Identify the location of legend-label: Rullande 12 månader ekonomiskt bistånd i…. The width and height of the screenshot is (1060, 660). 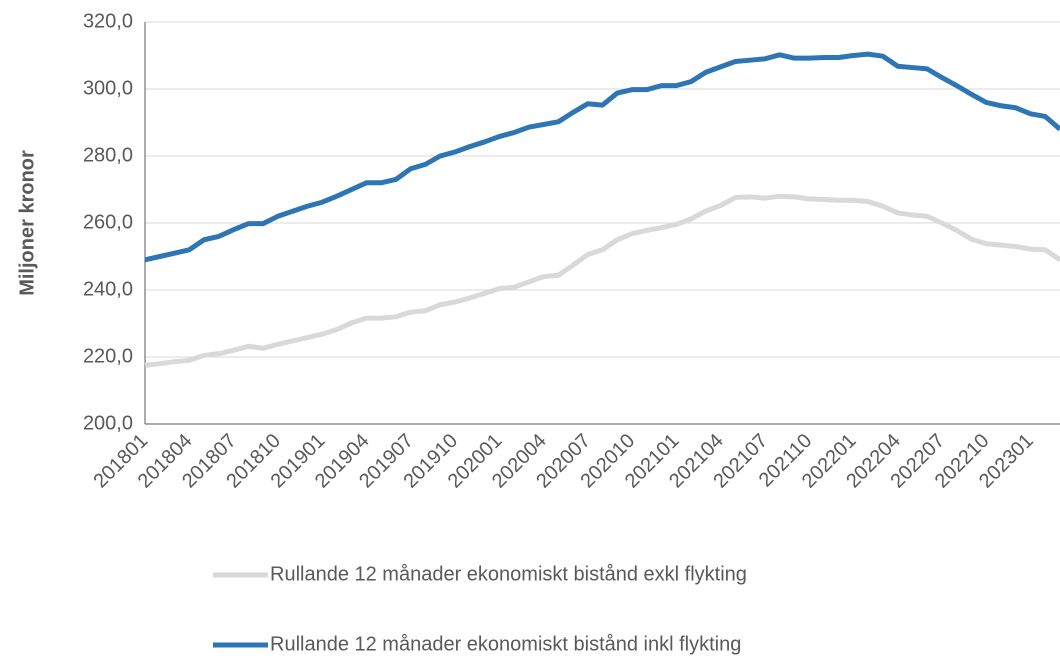
(505, 644).